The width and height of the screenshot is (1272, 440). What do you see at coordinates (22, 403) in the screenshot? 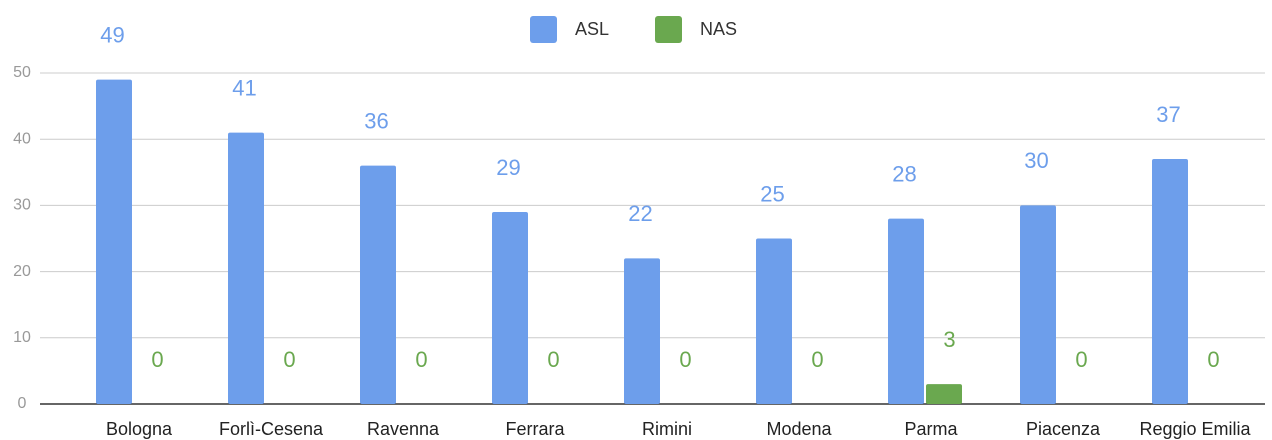
I see `y-tick-label: 0` at bounding box center [22, 403].